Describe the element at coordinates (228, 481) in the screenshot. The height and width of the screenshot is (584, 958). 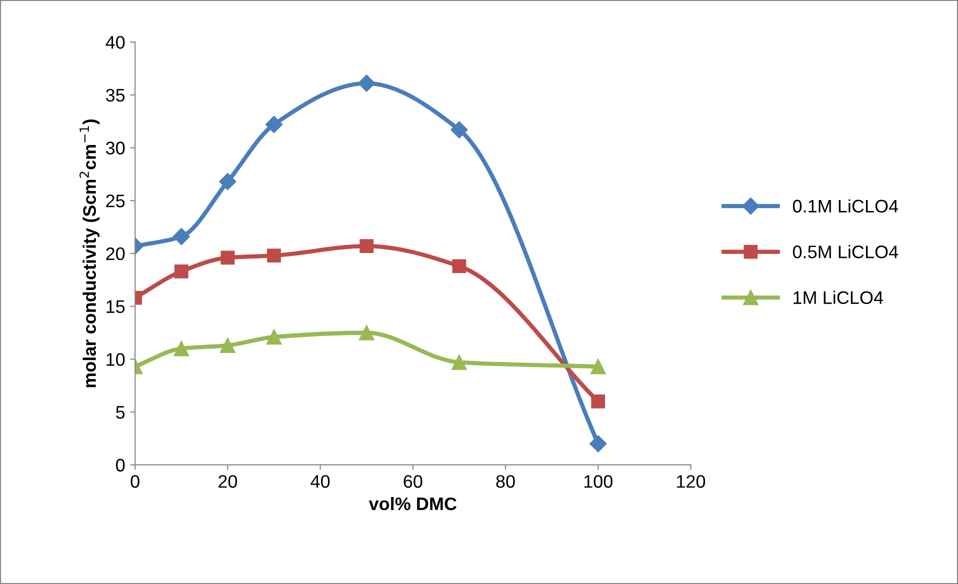
I see `x-tick-label: 20` at that location.